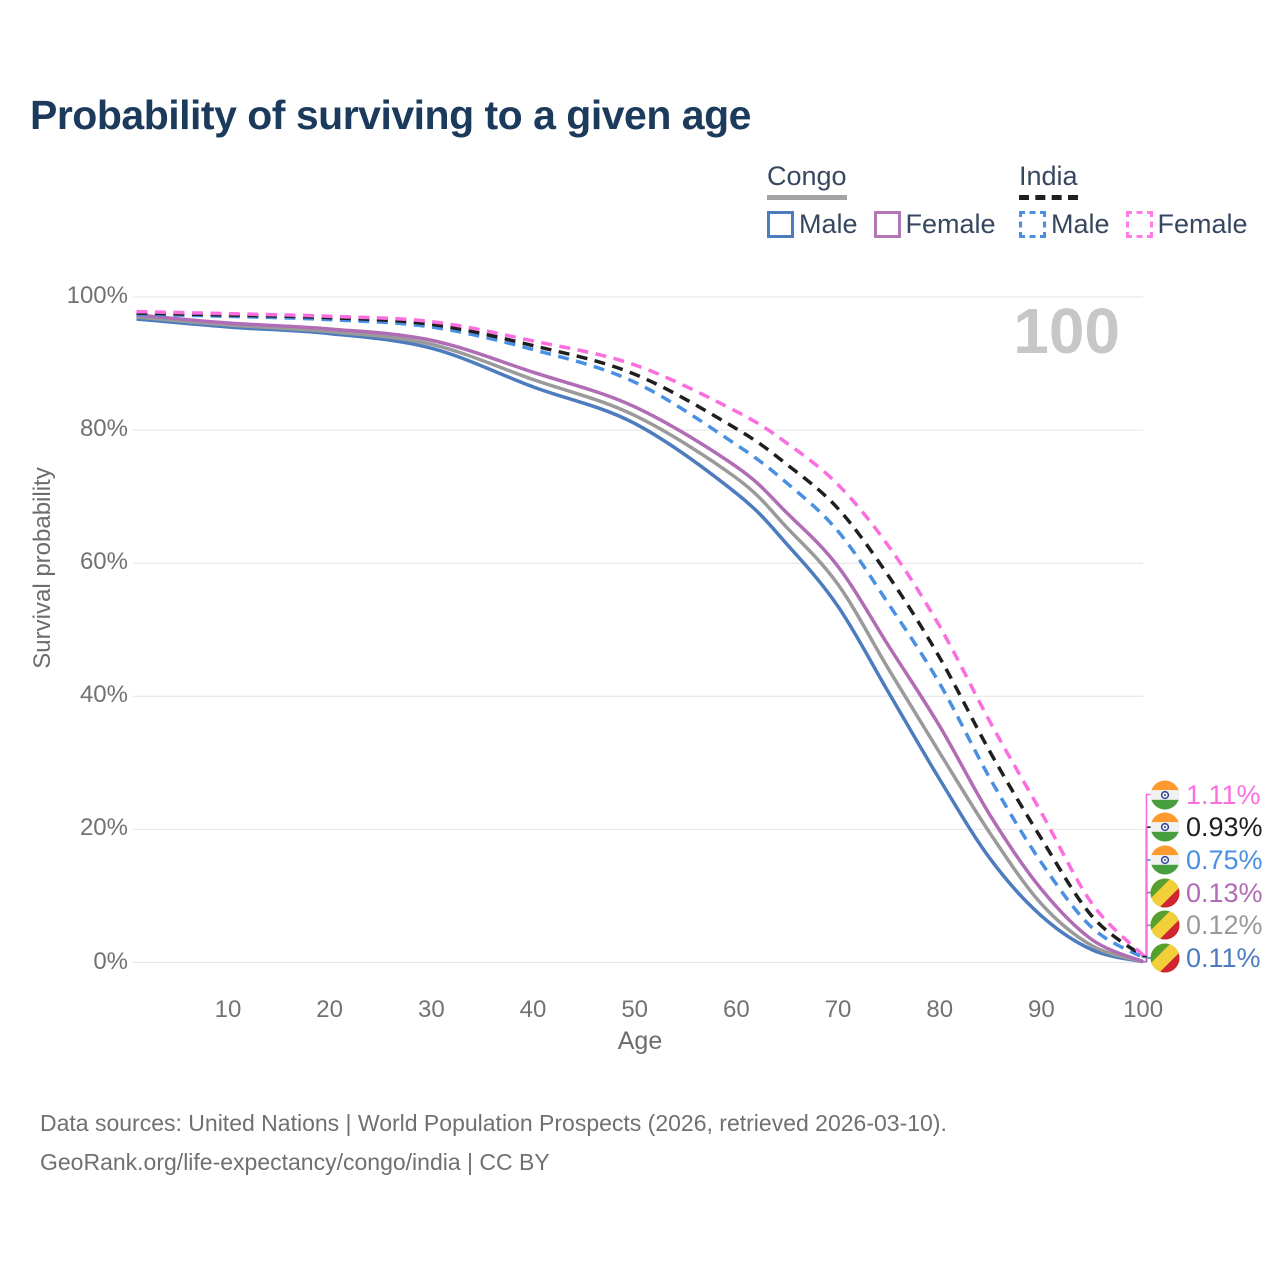 The image size is (1280, 1280). What do you see at coordinates (103, 429) in the screenshot?
I see `y-tick-label-80: 80%` at bounding box center [103, 429].